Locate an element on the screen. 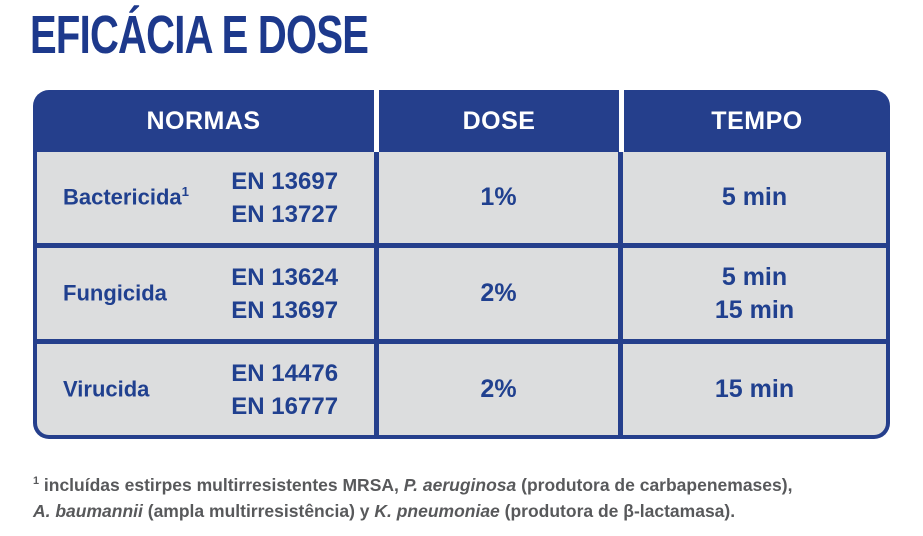 This screenshot has height=536, width=923. agent-label-virucida: Virucida is located at coordinates (116, 389).